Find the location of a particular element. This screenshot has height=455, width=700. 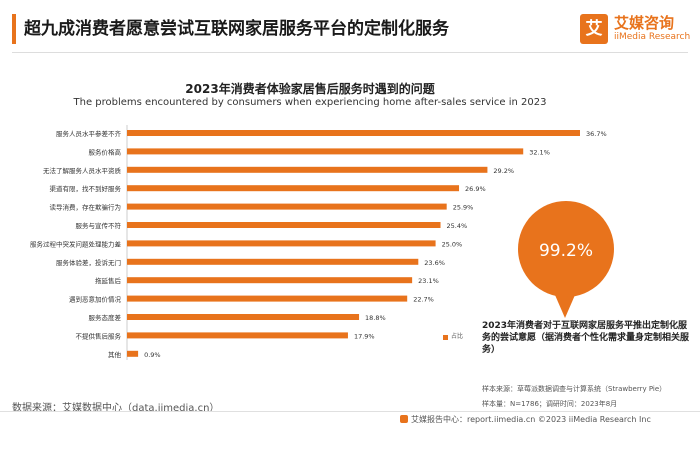

category-label: 读导消费，存在欺骗行为 is located at coordinates (86, 207).